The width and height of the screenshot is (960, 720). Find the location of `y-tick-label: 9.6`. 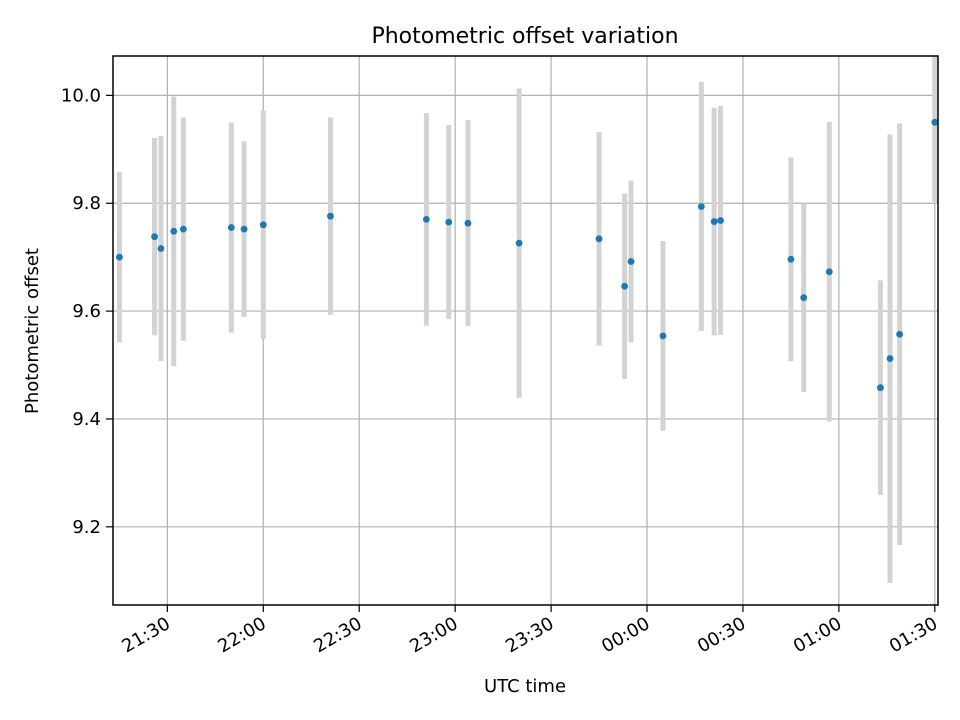

y-tick-label: 9.6 is located at coordinates (86, 311).